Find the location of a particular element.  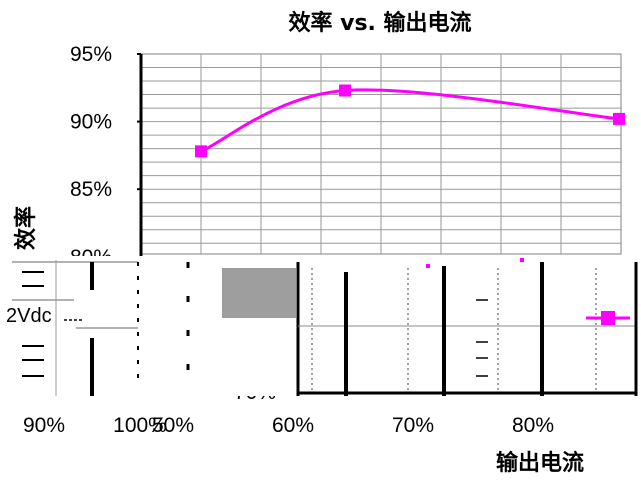

x-tick-labels-fragment: 90% 100% is located at coordinates (95, 425).